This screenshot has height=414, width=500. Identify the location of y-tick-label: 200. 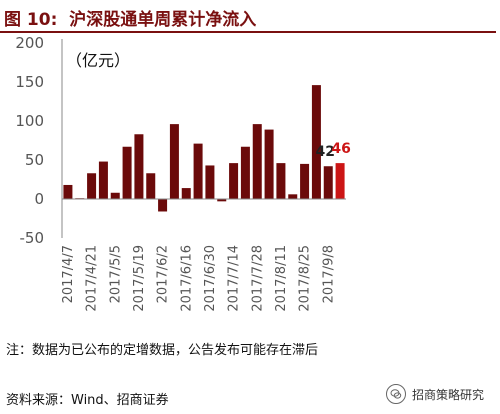
(29, 43).